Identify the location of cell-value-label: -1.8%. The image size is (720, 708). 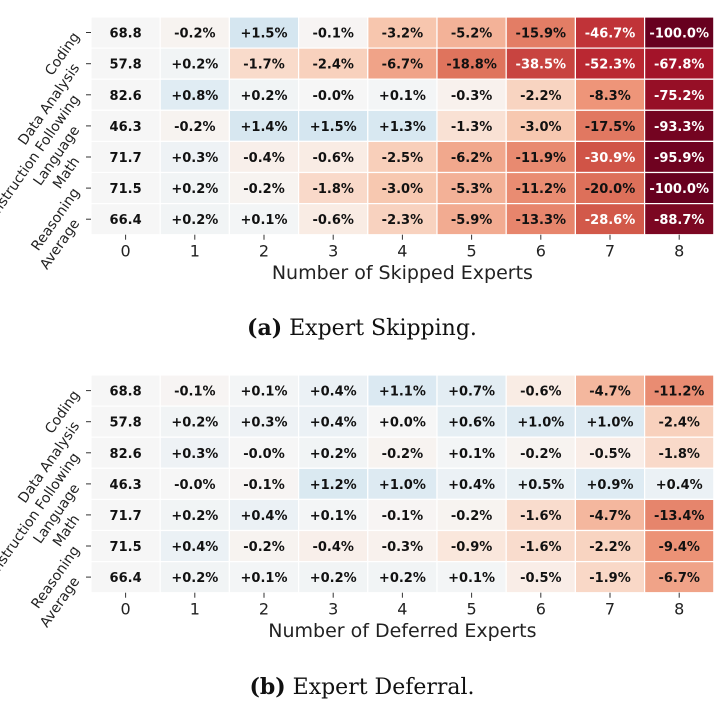
(678, 454).